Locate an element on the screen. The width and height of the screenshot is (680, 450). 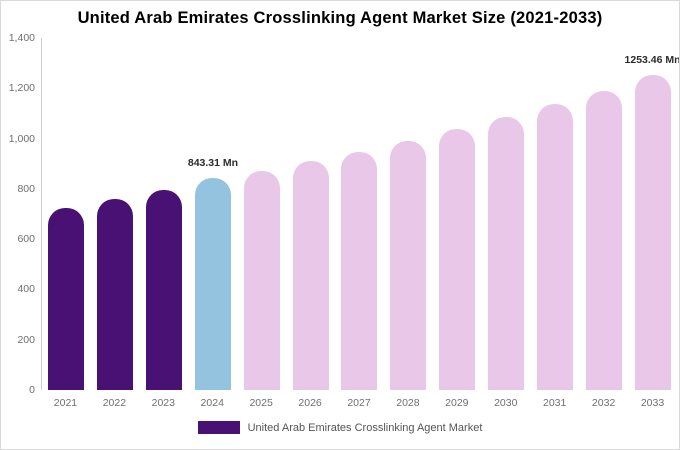
data-label-2024: 843.31 Mn is located at coordinates (213, 162).